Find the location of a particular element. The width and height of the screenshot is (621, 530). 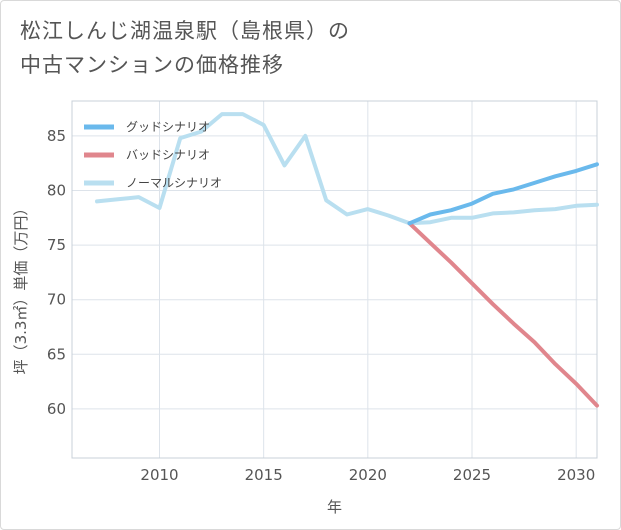

chart-title: 松江しんじ湖温泉駅（島根県）の 中古マンションの価格推移 is located at coordinates (185, 48).